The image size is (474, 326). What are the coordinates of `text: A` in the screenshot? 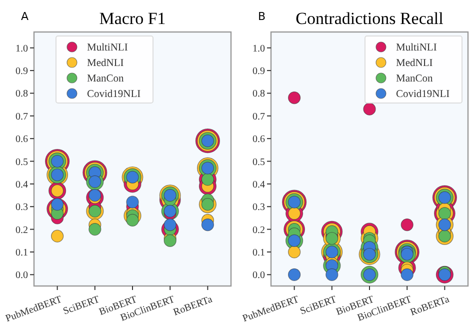 It's located at (25, 16).